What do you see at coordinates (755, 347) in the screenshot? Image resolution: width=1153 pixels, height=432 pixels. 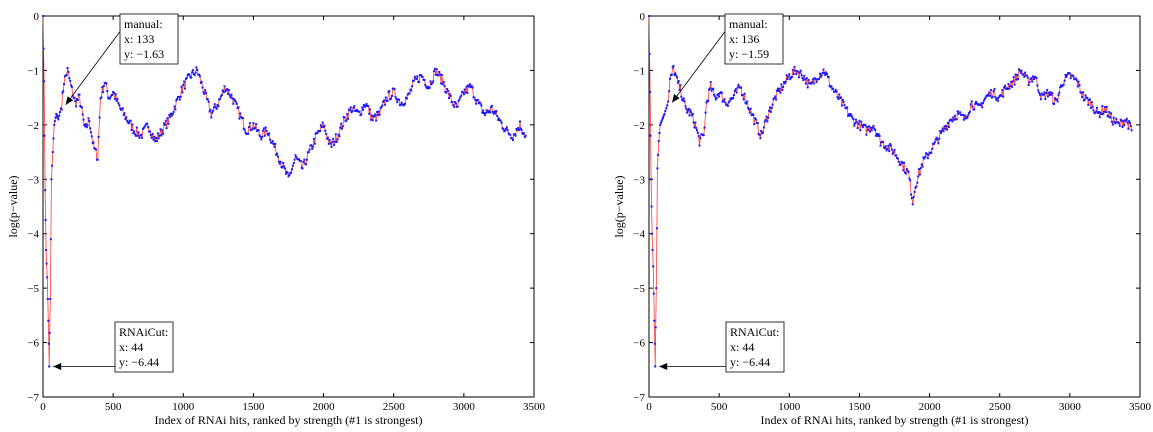 I see `annotation-box` at bounding box center [755, 347].